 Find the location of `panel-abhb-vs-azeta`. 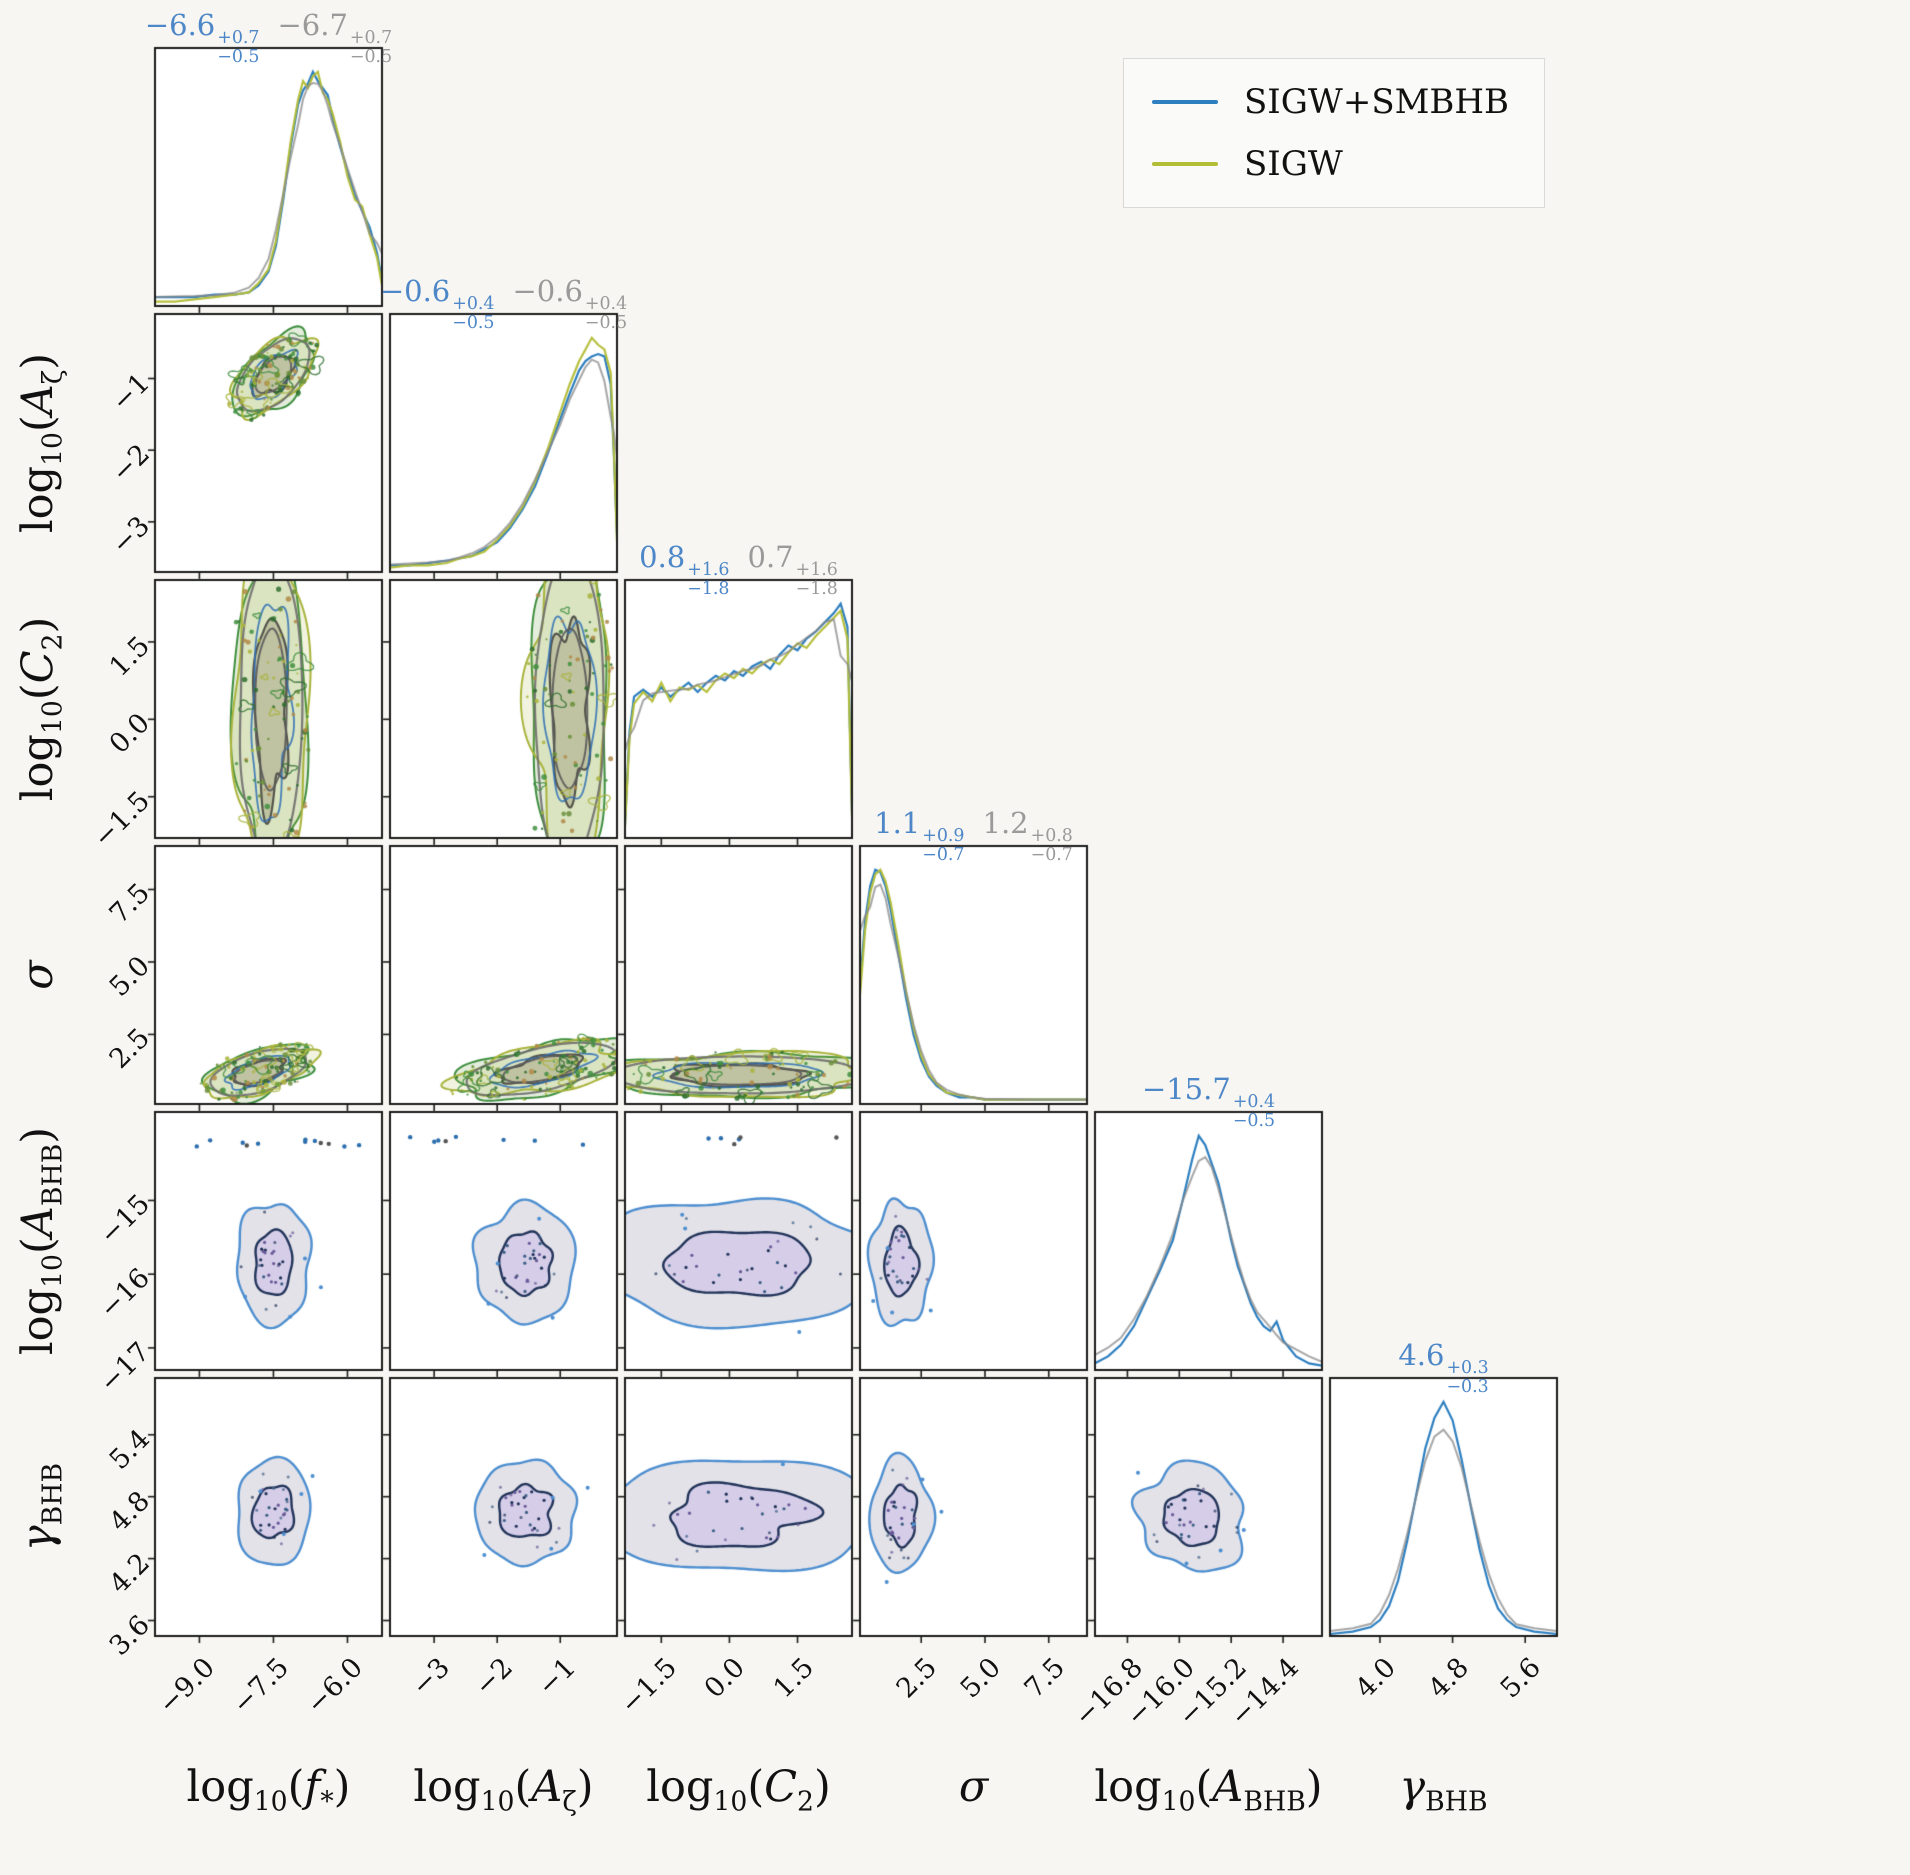

panel-abhb-vs-azeta is located at coordinates (499, 1248).